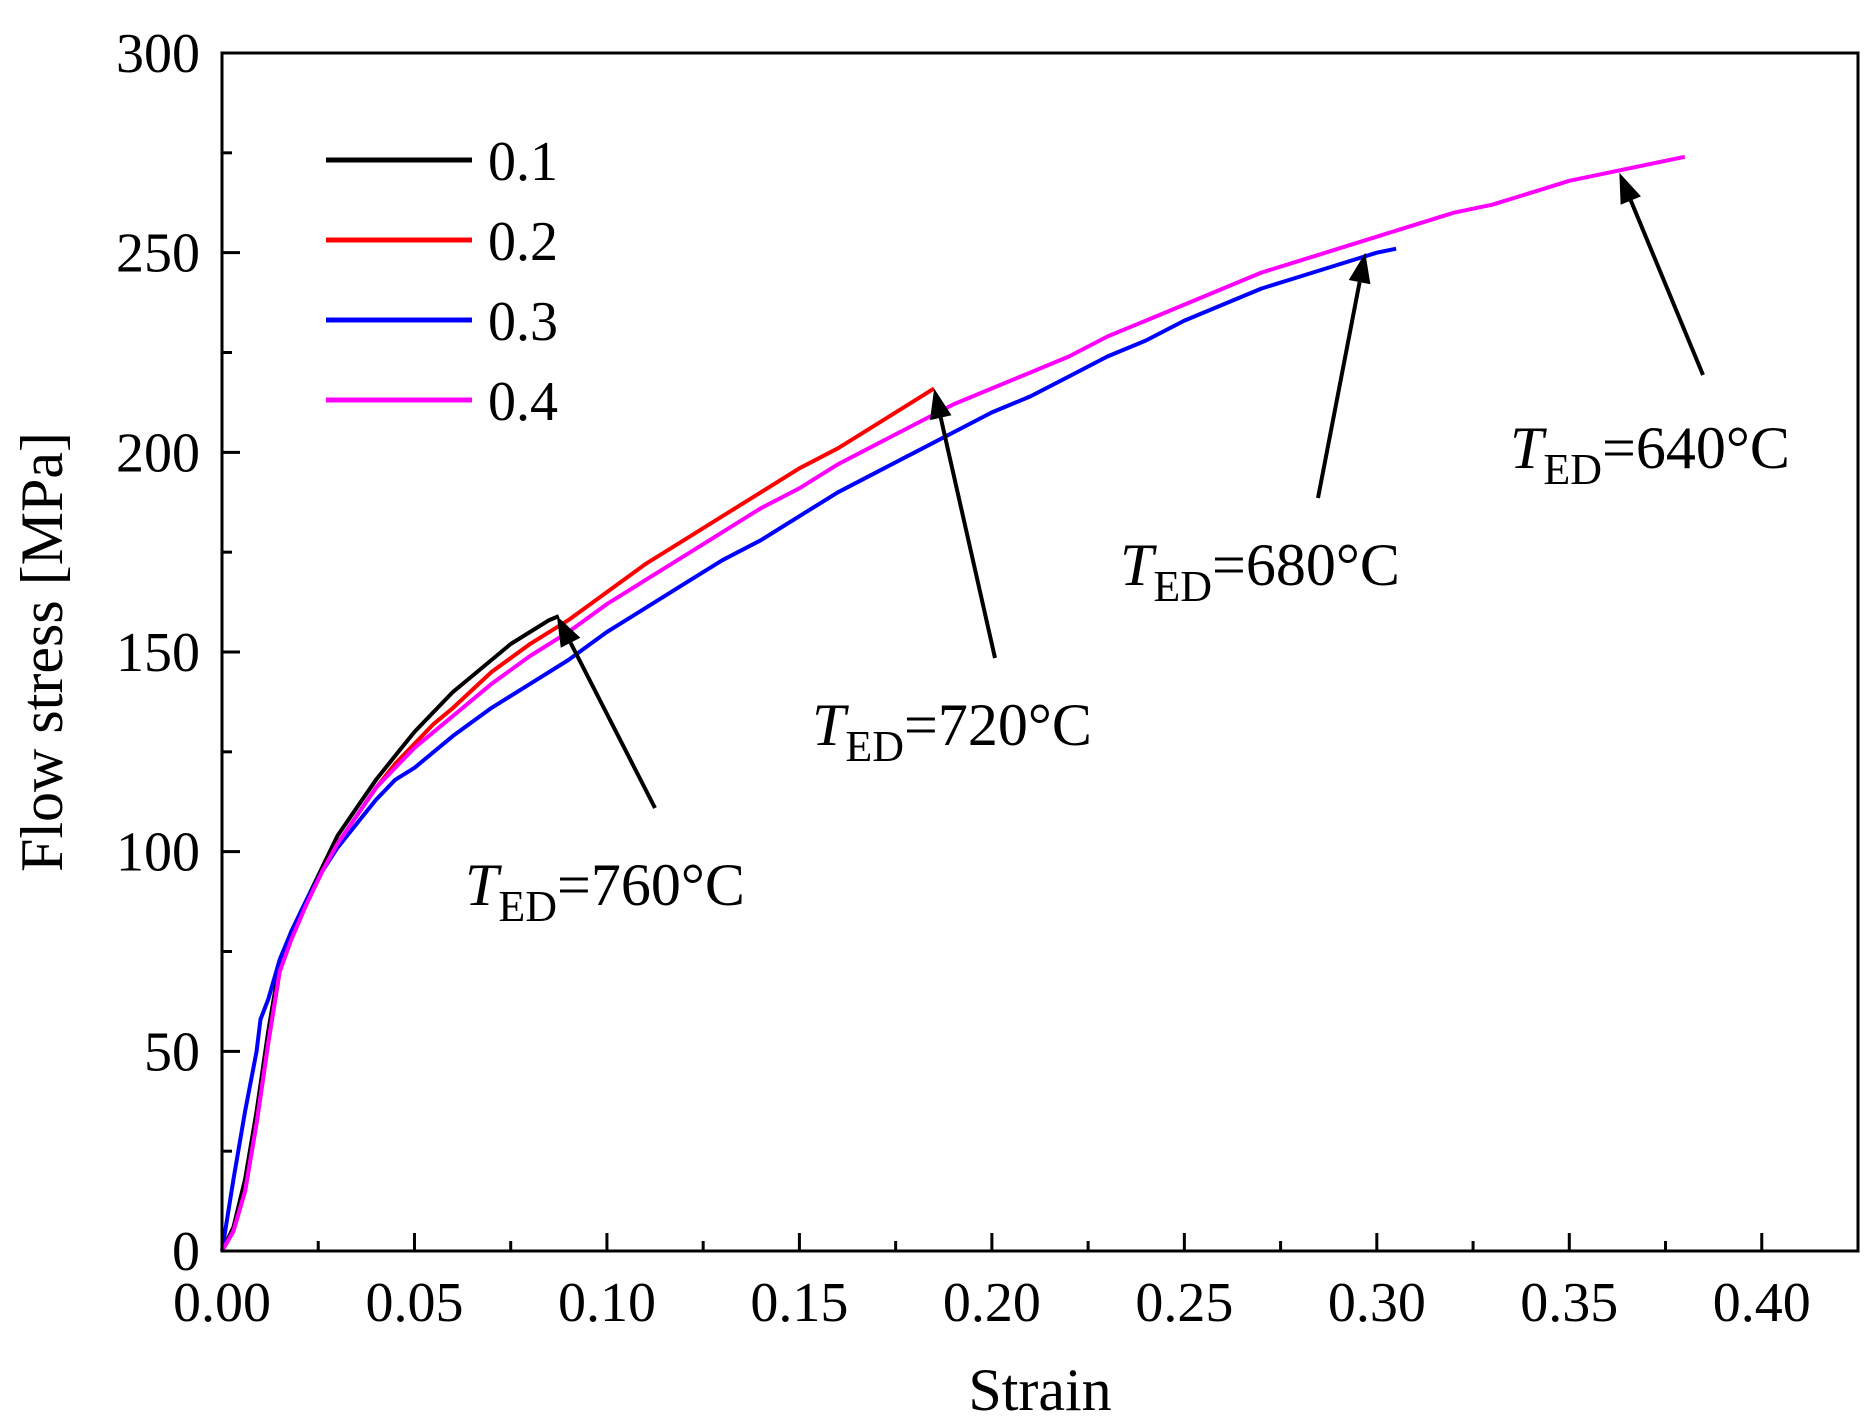  Describe the element at coordinates (1762, 1303) in the screenshot. I see `x-tick-label: 0.40` at that location.